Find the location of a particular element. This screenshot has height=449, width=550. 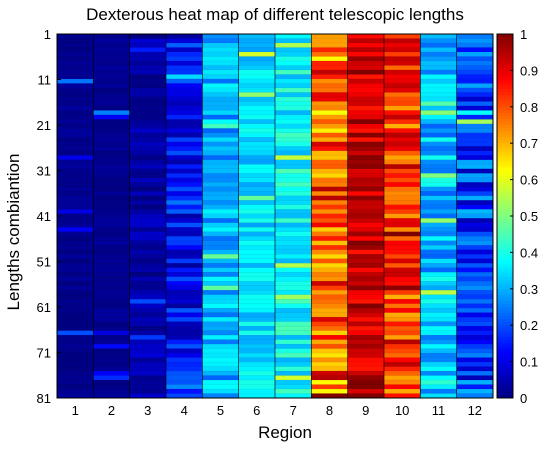

colorbar-tick-label: 0.3 is located at coordinates (529, 289).